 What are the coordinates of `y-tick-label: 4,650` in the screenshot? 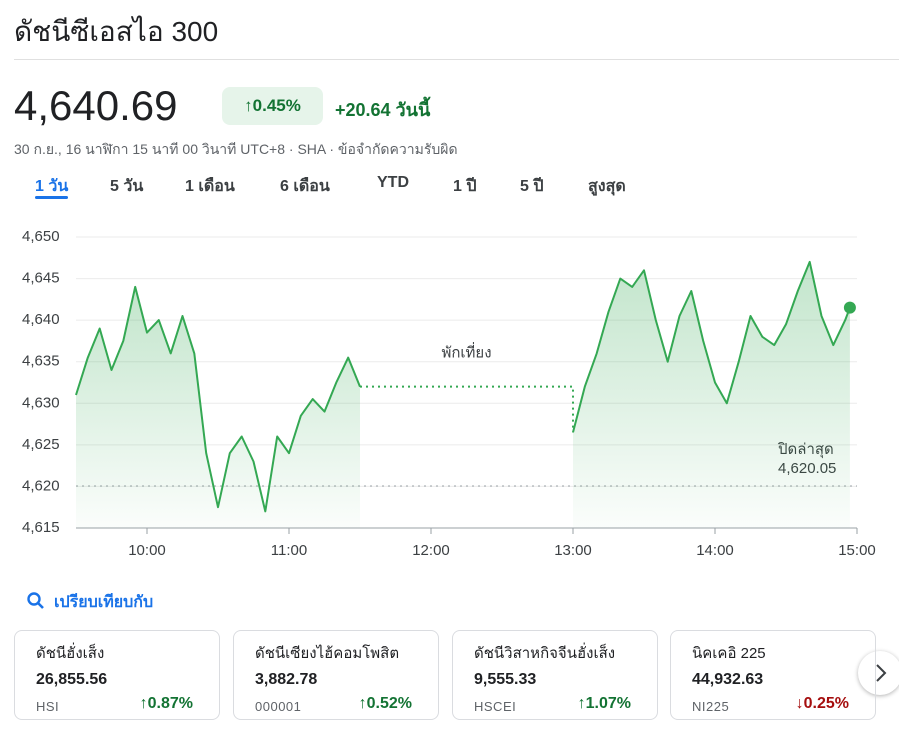 It's located at (41, 236).